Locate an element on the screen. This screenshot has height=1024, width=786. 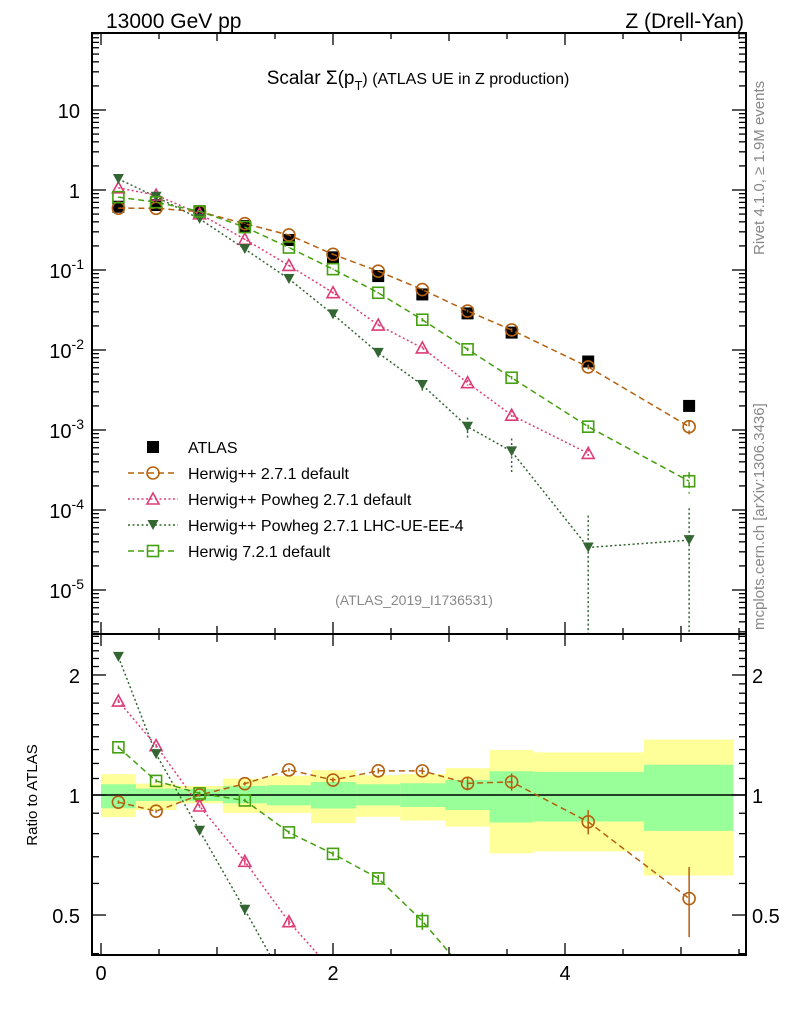
y-tick-label: 10⁻⁴ is located at coordinates (66, 509).